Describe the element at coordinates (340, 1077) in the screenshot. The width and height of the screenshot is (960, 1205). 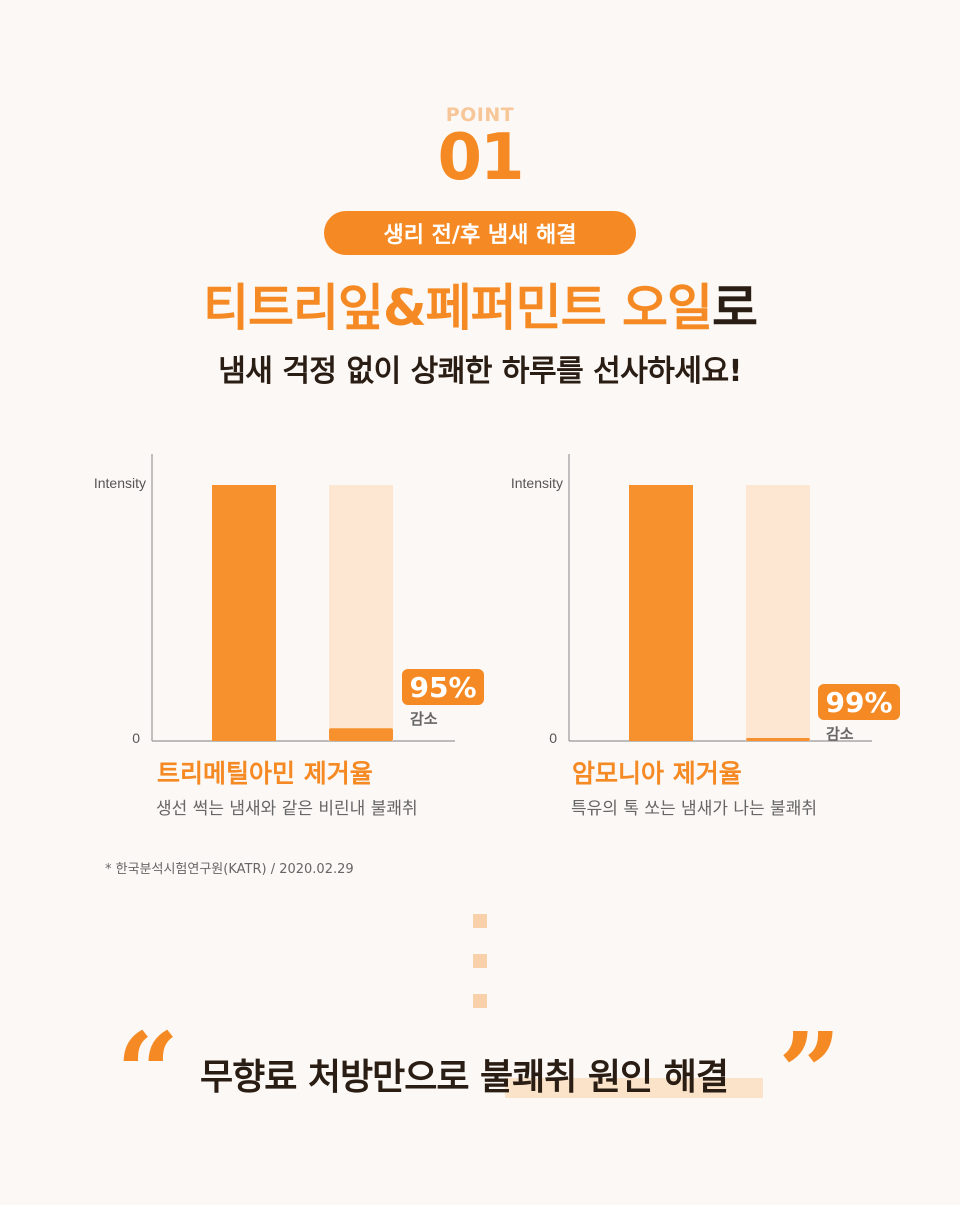
I see `closing-part1: 무향료 처방만으로` at that location.